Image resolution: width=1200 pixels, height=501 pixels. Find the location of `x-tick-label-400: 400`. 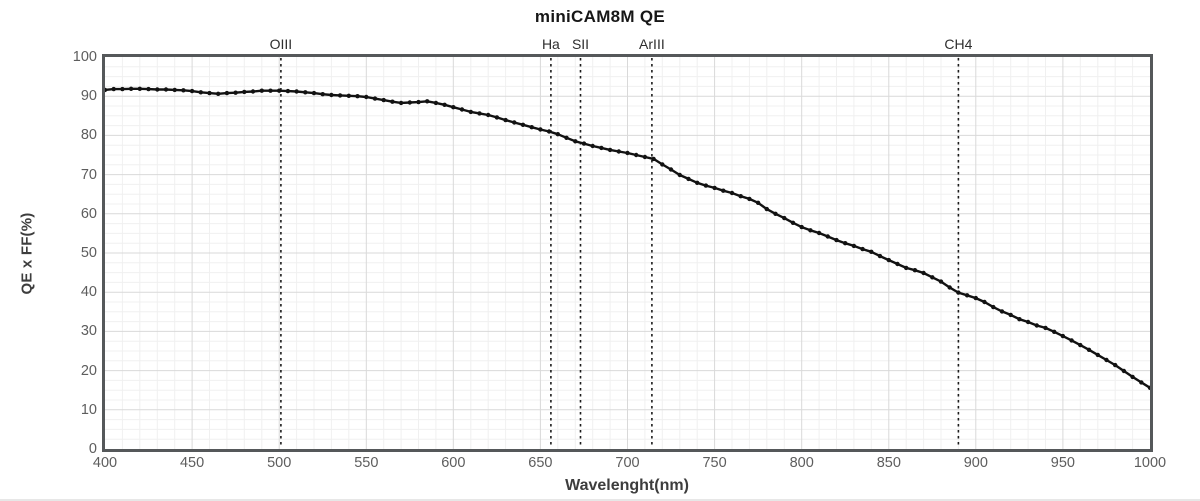

x-tick-label-400: 400 is located at coordinates (105, 463).